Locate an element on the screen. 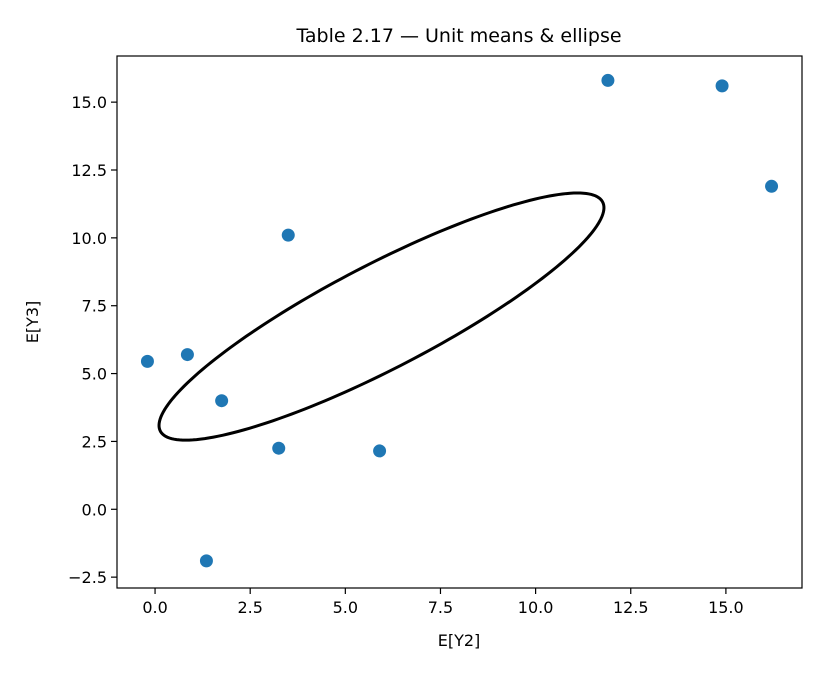  x-tick-label: 5.0 is located at coordinates (345, 607).